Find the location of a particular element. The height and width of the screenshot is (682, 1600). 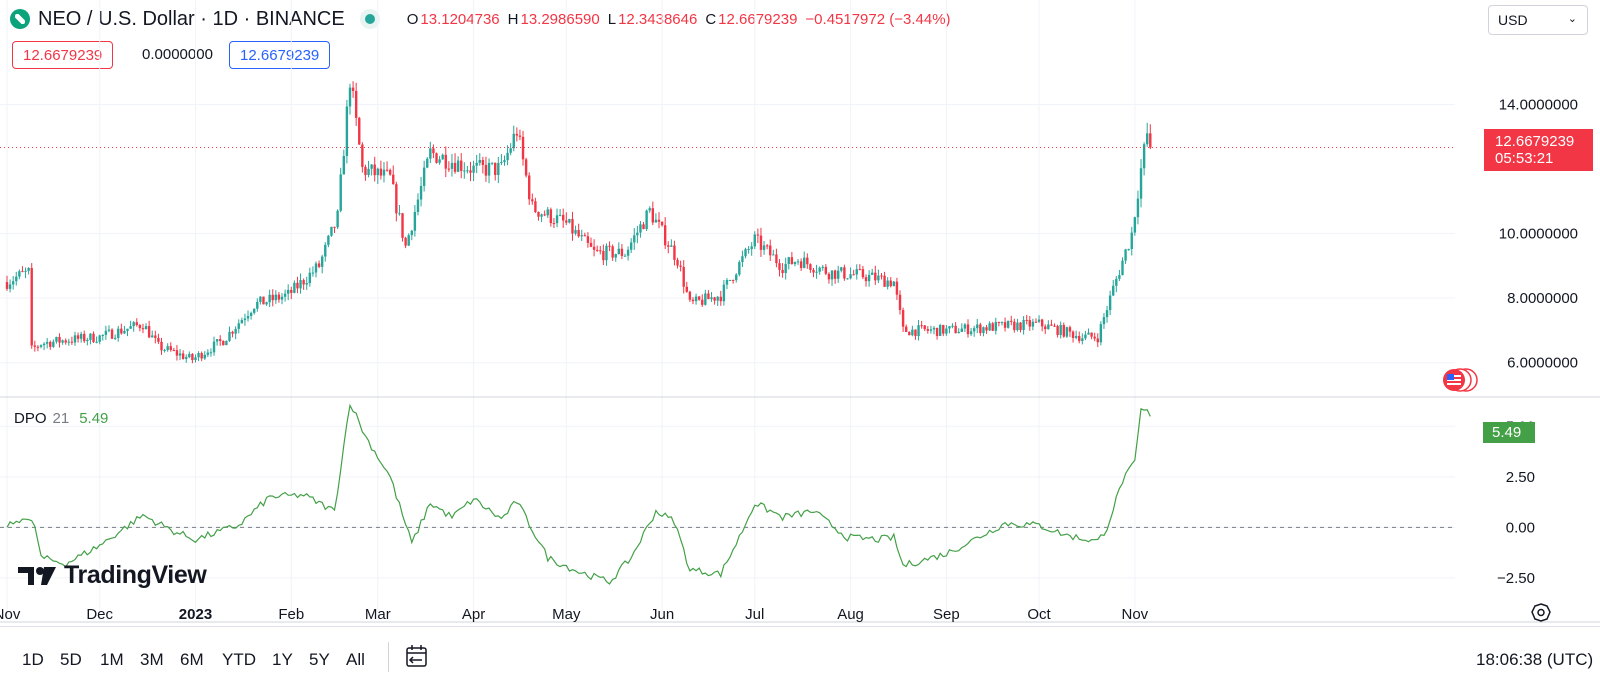

range-button-5y: 5Y is located at coordinates (319, 659).